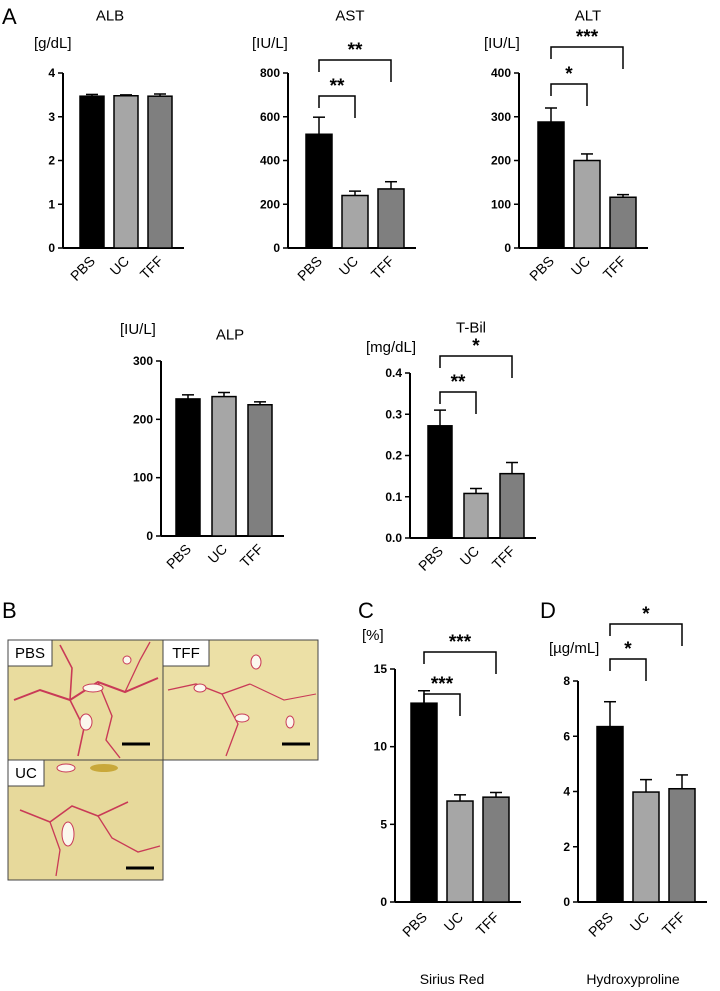  Describe the element at coordinates (110, 15) in the screenshot. I see `chart-title: ALB` at that location.